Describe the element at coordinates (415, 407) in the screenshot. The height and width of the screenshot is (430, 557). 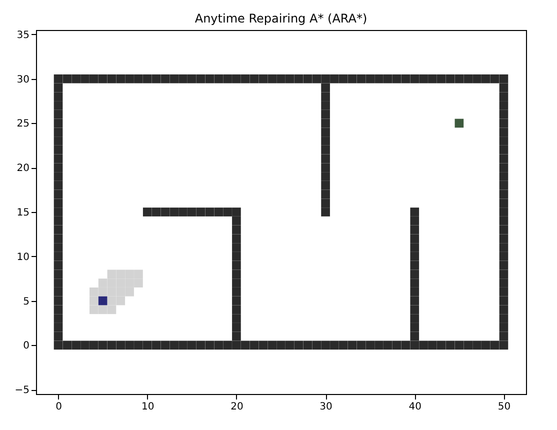
I see `x-tick-label: 40` at that location.